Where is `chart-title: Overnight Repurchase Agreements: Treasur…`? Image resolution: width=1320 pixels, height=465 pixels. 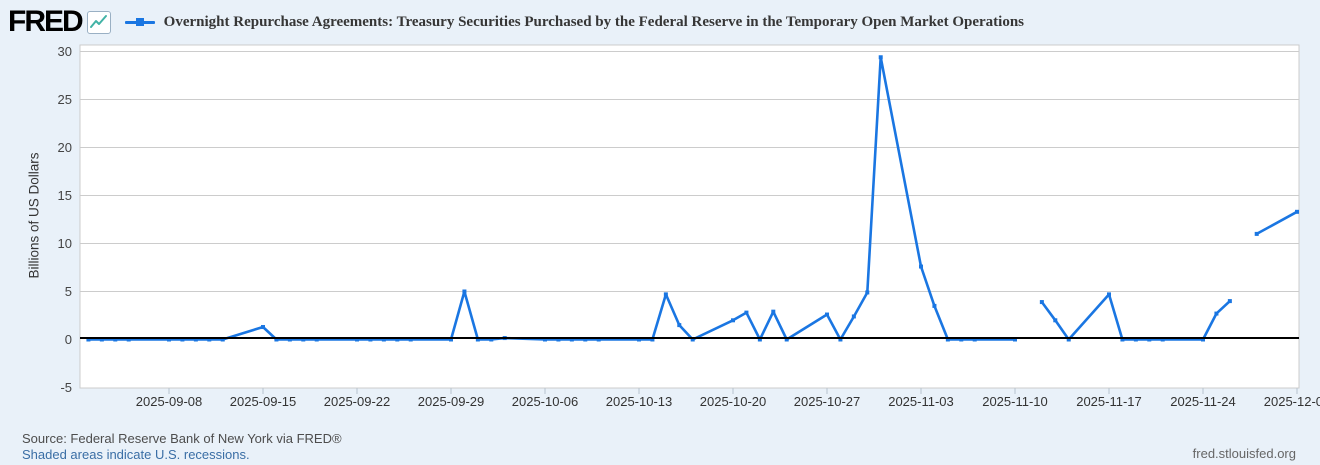 chart-title: Overnight Repurchase Agreements: Treasur… is located at coordinates (593, 21).